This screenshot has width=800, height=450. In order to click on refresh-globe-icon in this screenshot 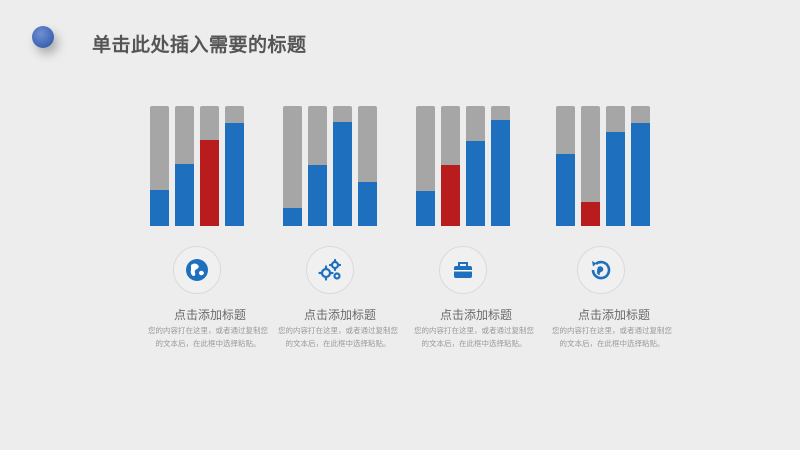, I will do `click(601, 270)`.